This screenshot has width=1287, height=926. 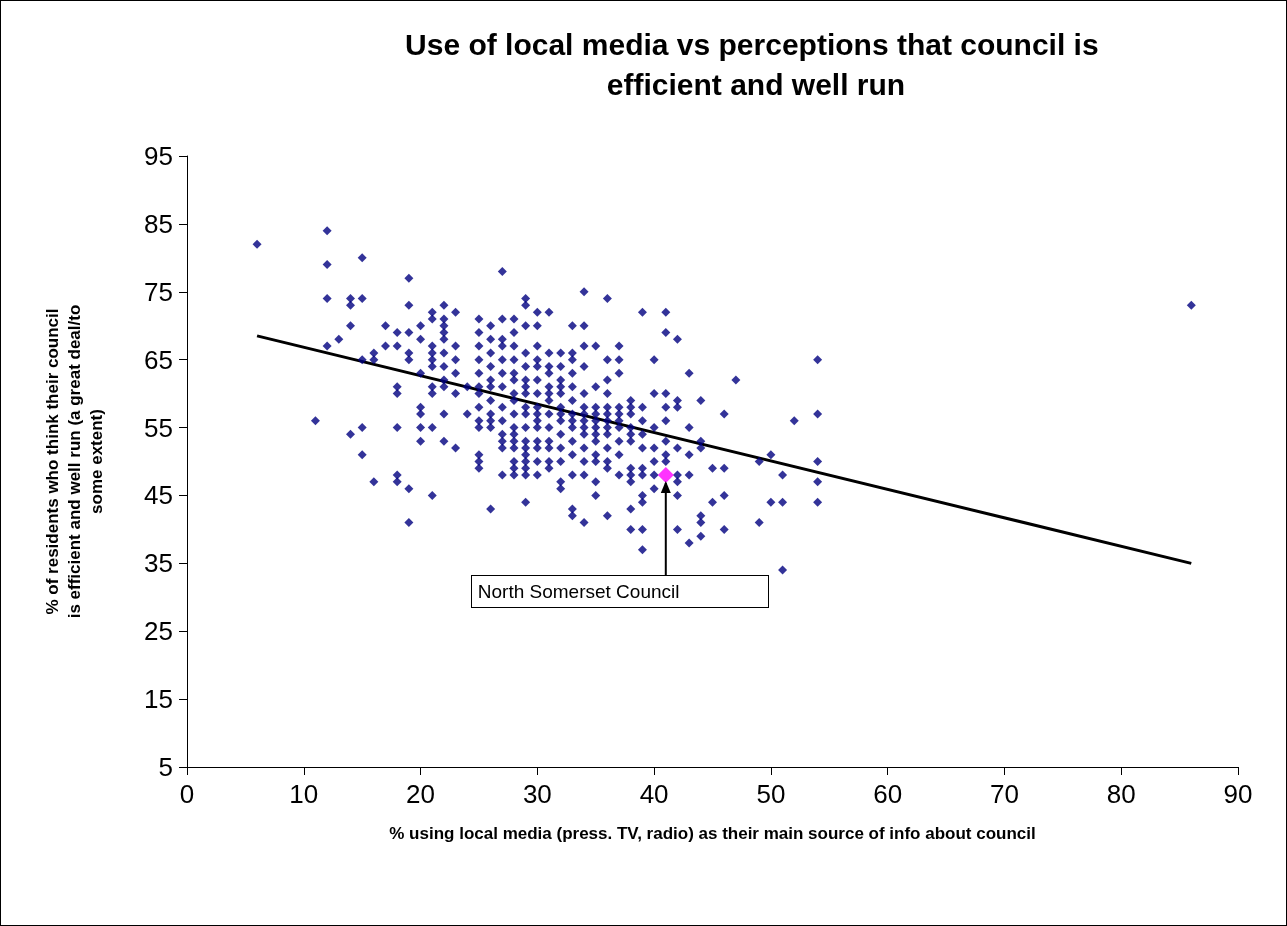 I want to click on y-tick-label: 45, so click(x=158, y=495).